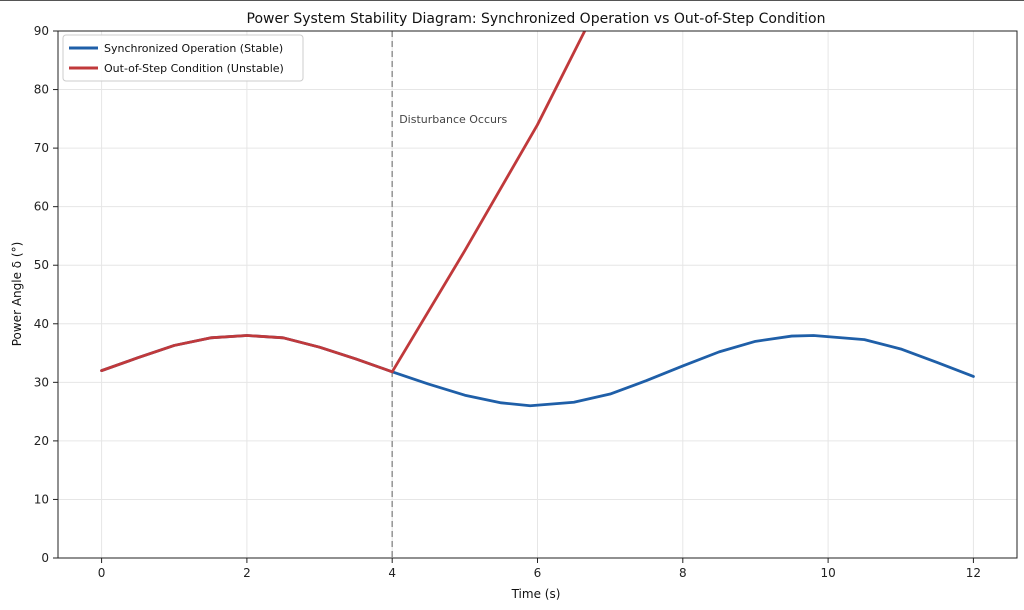 This screenshot has height=610, width=1024. Describe the element at coordinates (17, 294) in the screenshot. I see `y-axis-label: Power Angle δ (°)` at that location.